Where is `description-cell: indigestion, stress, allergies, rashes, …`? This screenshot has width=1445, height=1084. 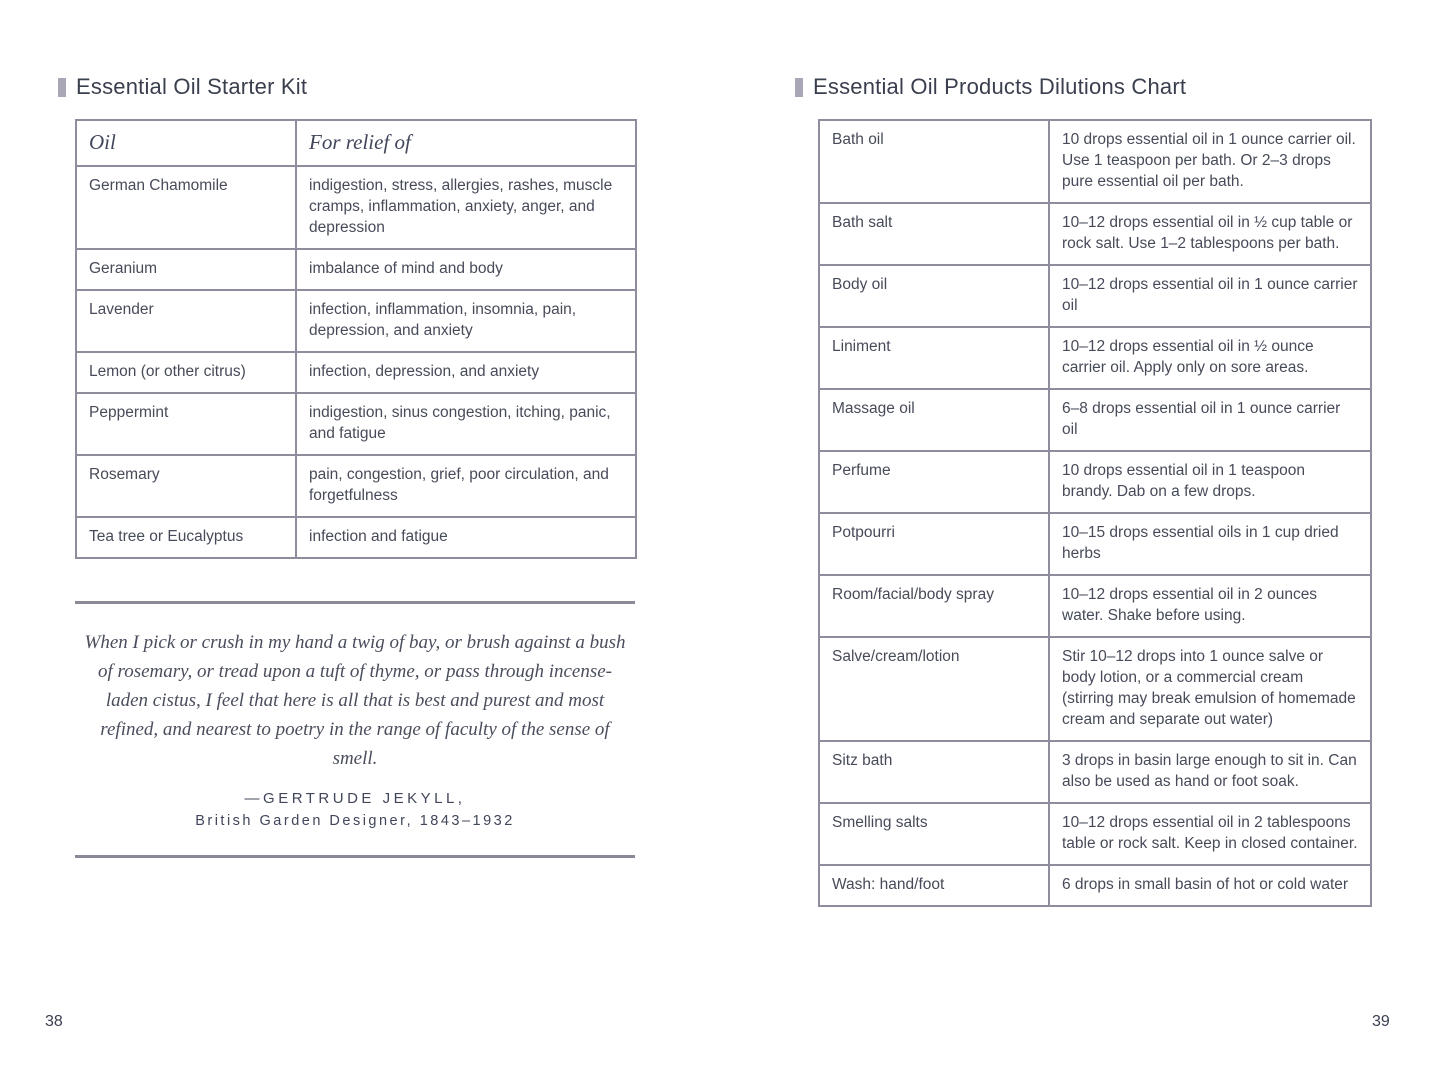
description-cell: indigestion, stress, allergies, rashes, … is located at coordinates (466, 207).